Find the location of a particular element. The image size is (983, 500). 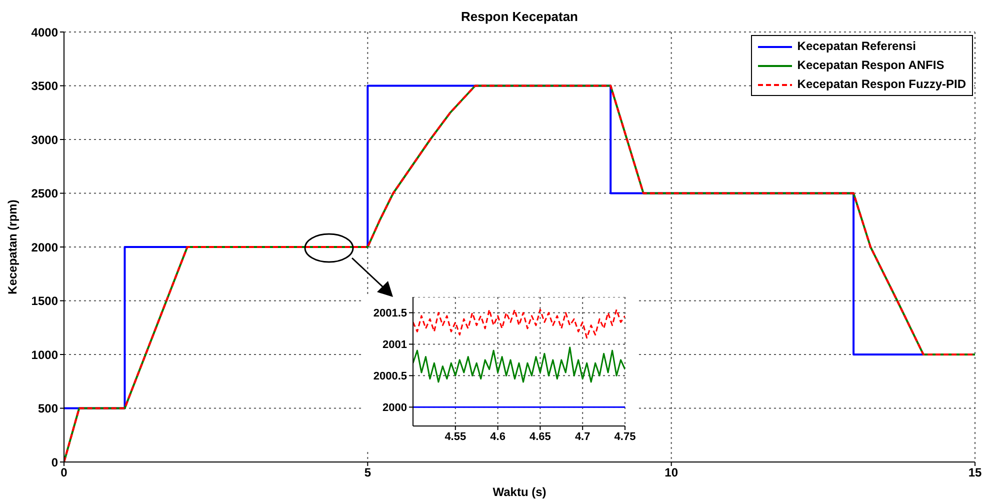

x-tick-label: 4.55 is located at coordinates (455, 436).